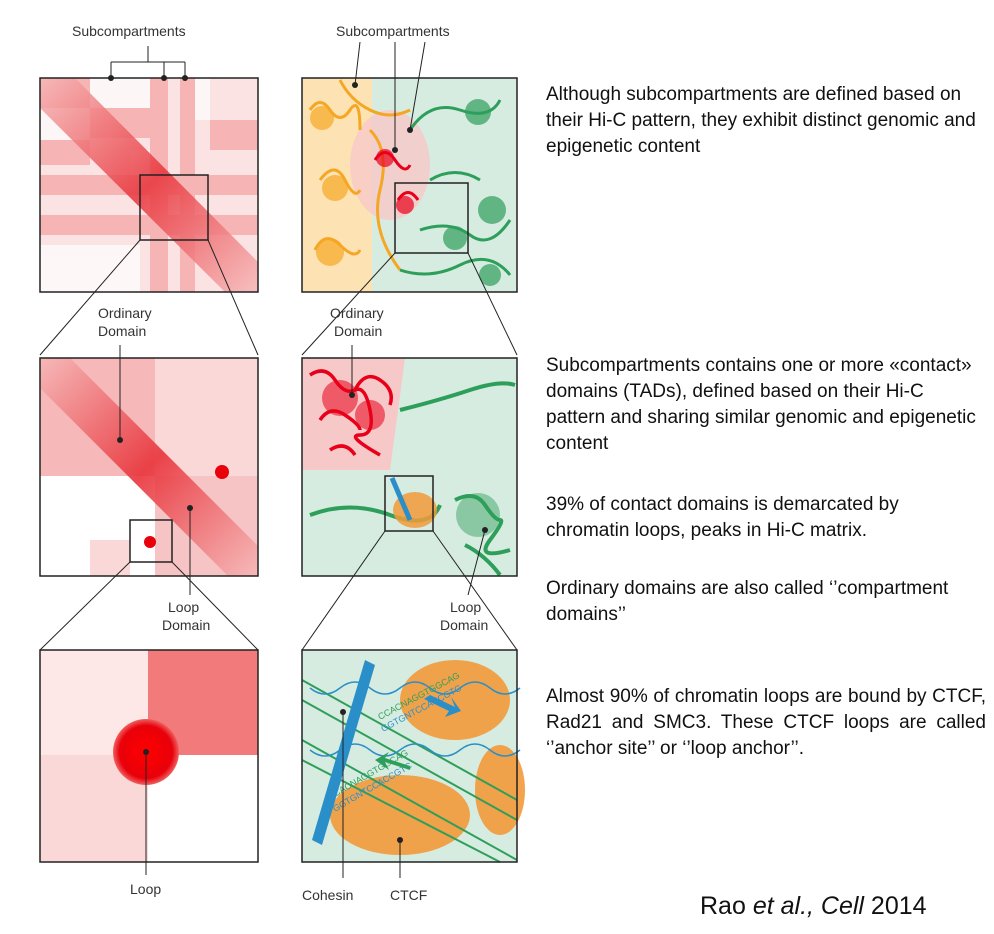  I want to click on label-ctcf: CTCF, so click(408, 895).